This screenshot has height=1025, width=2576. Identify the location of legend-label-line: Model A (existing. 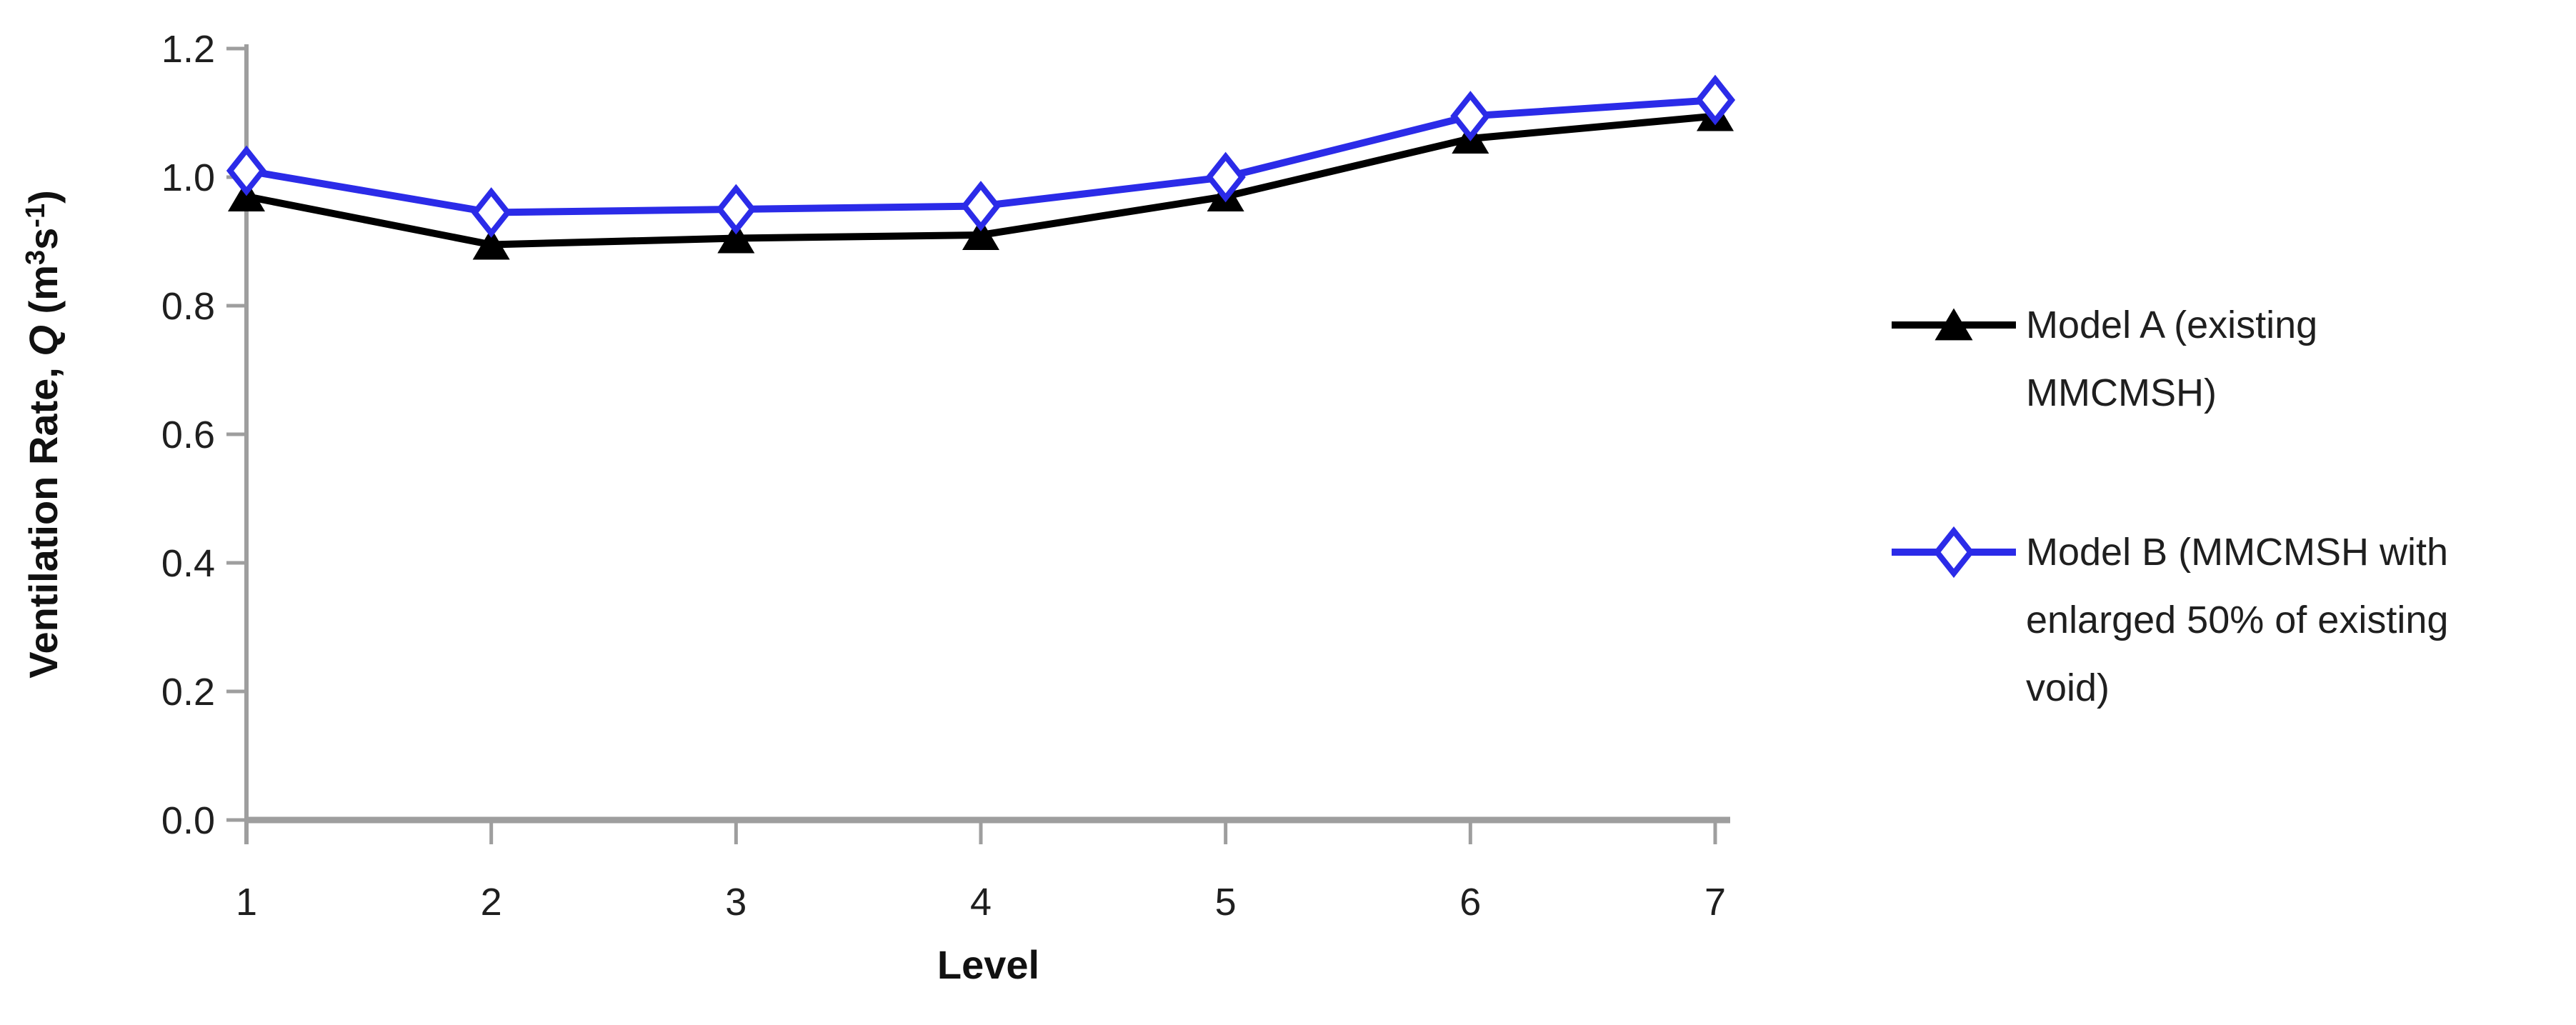
(2172, 325).